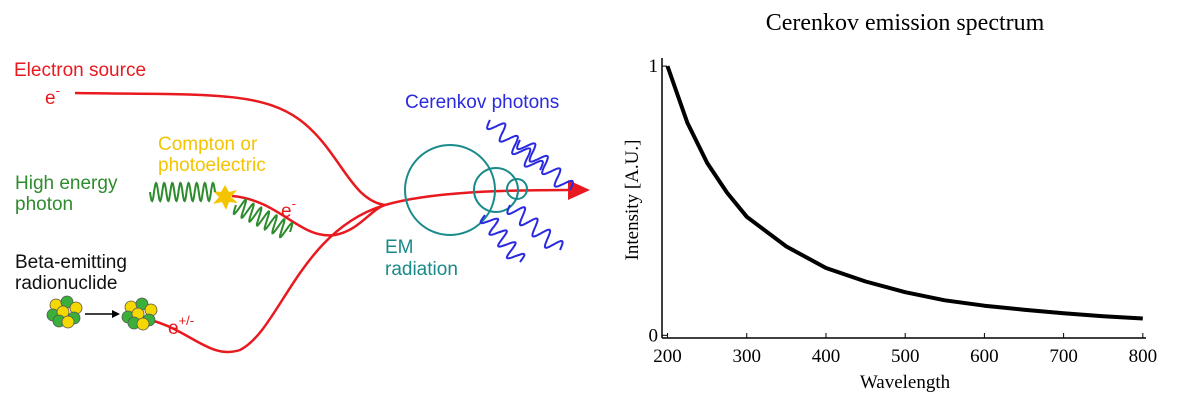  I want to click on label: Beta-emitting, so click(71, 262).